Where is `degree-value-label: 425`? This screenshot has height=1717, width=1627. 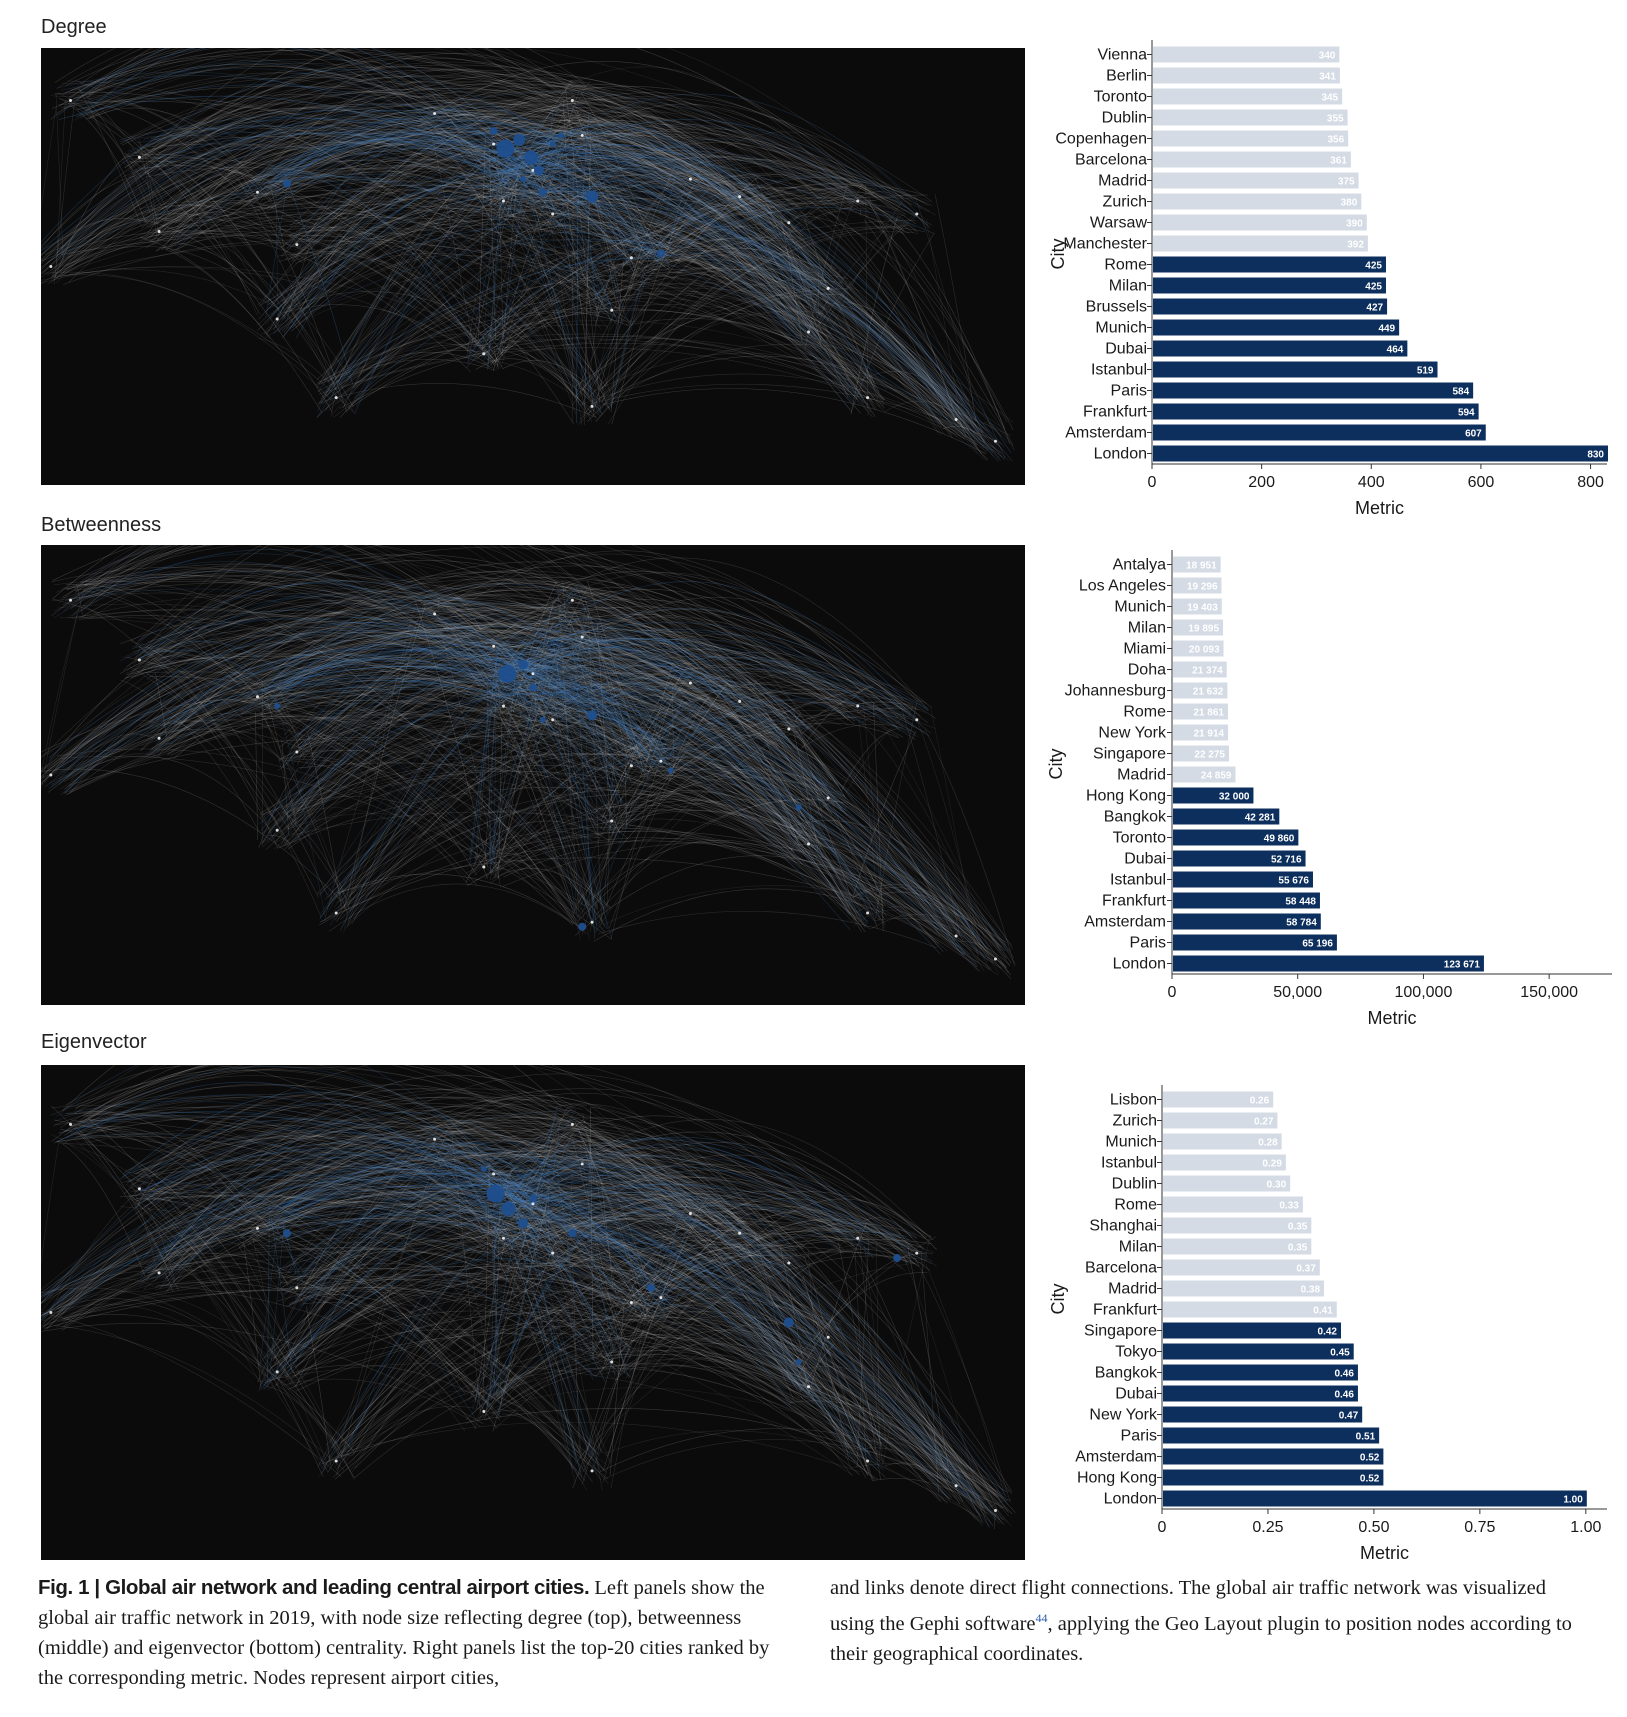 degree-value-label: 425 is located at coordinates (1373, 287).